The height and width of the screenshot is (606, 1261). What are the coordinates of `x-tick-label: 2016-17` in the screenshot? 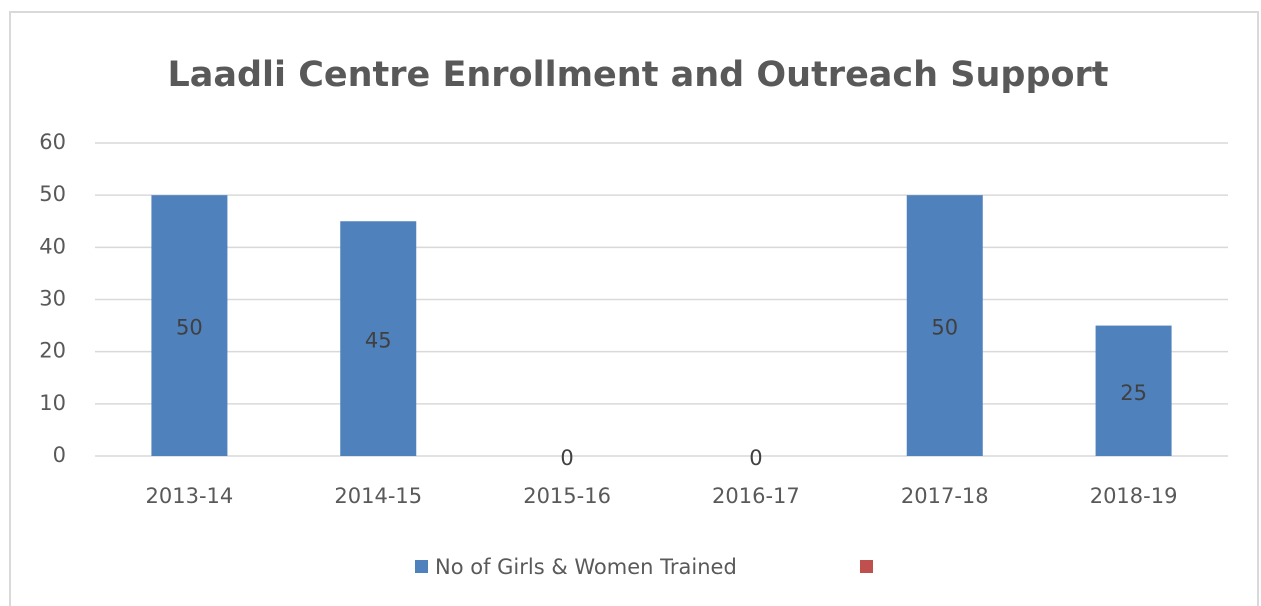 It's located at (756, 496).